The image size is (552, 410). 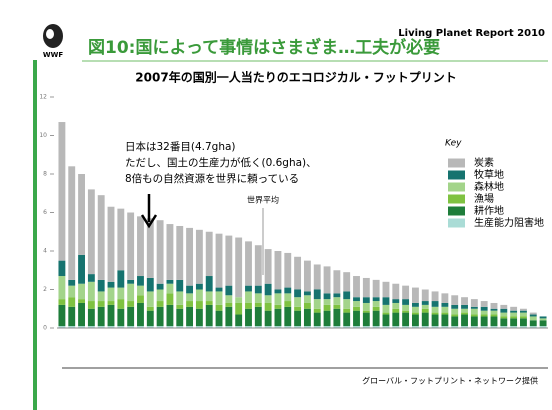 What do you see at coordinates (45, 251) in the screenshot?
I see `y-tick-label: 4` at bounding box center [45, 251].